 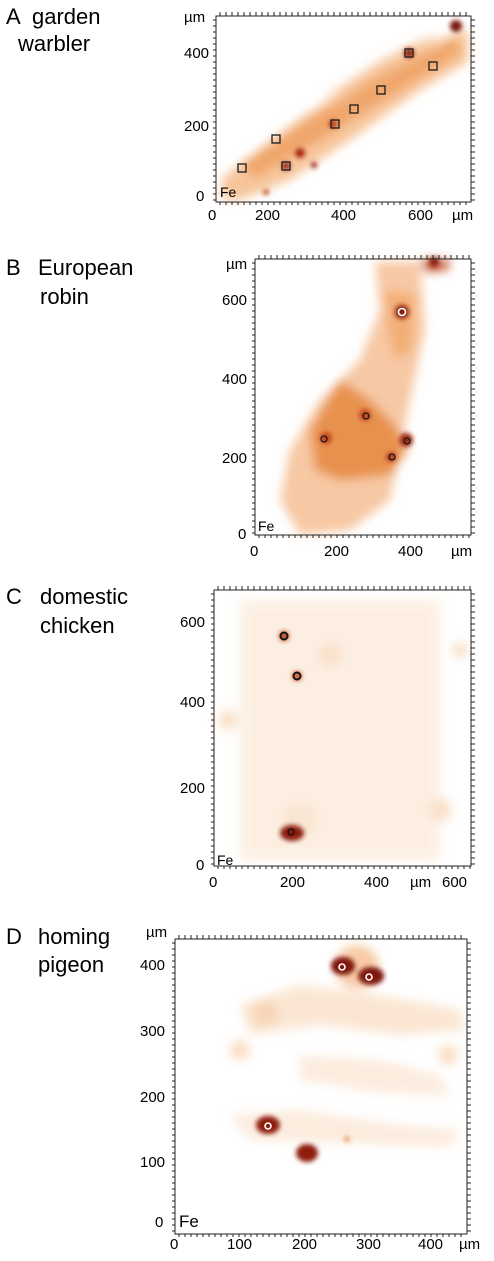 What do you see at coordinates (194, 17) in the screenshot?
I see `panel-a-y-unit: µm` at bounding box center [194, 17].